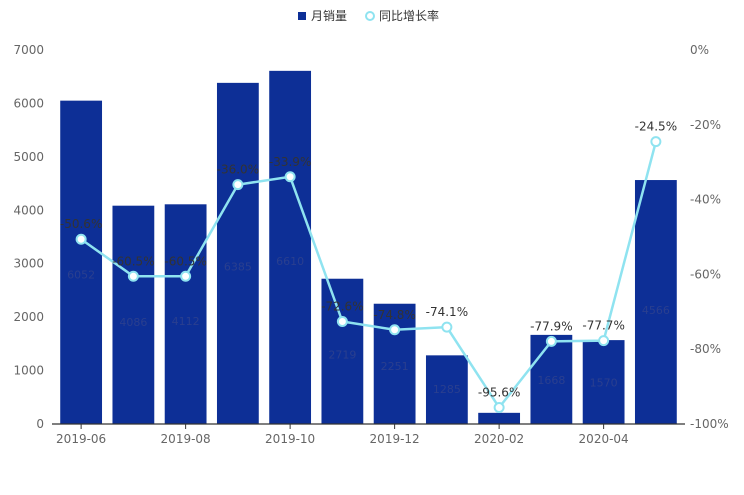  What do you see at coordinates (290, 261) in the screenshot?
I see `bar-value-label: 6610` at bounding box center [290, 261].